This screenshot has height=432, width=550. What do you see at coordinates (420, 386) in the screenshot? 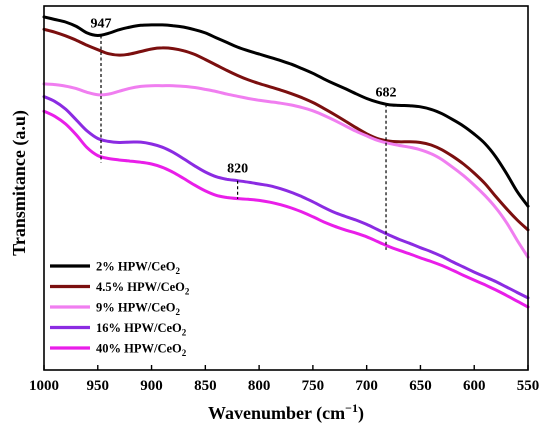
I see `x-tick-label: 650` at bounding box center [420, 386].